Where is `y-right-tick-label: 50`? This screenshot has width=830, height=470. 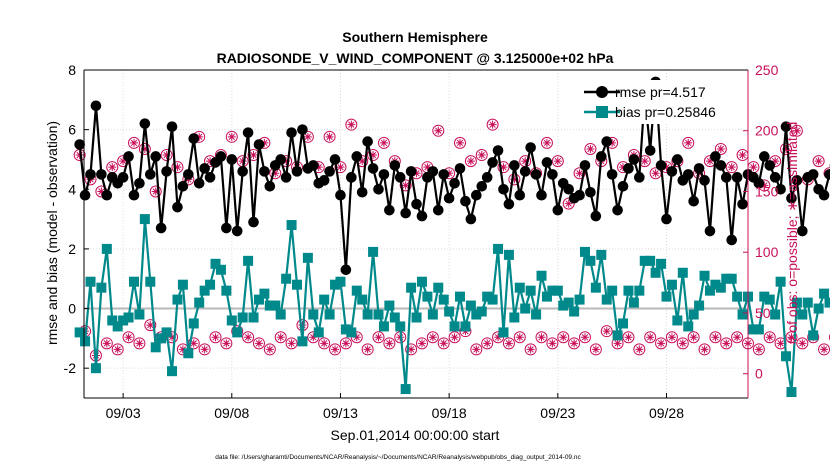 y-right-tick-label: 50 is located at coordinates (763, 313).